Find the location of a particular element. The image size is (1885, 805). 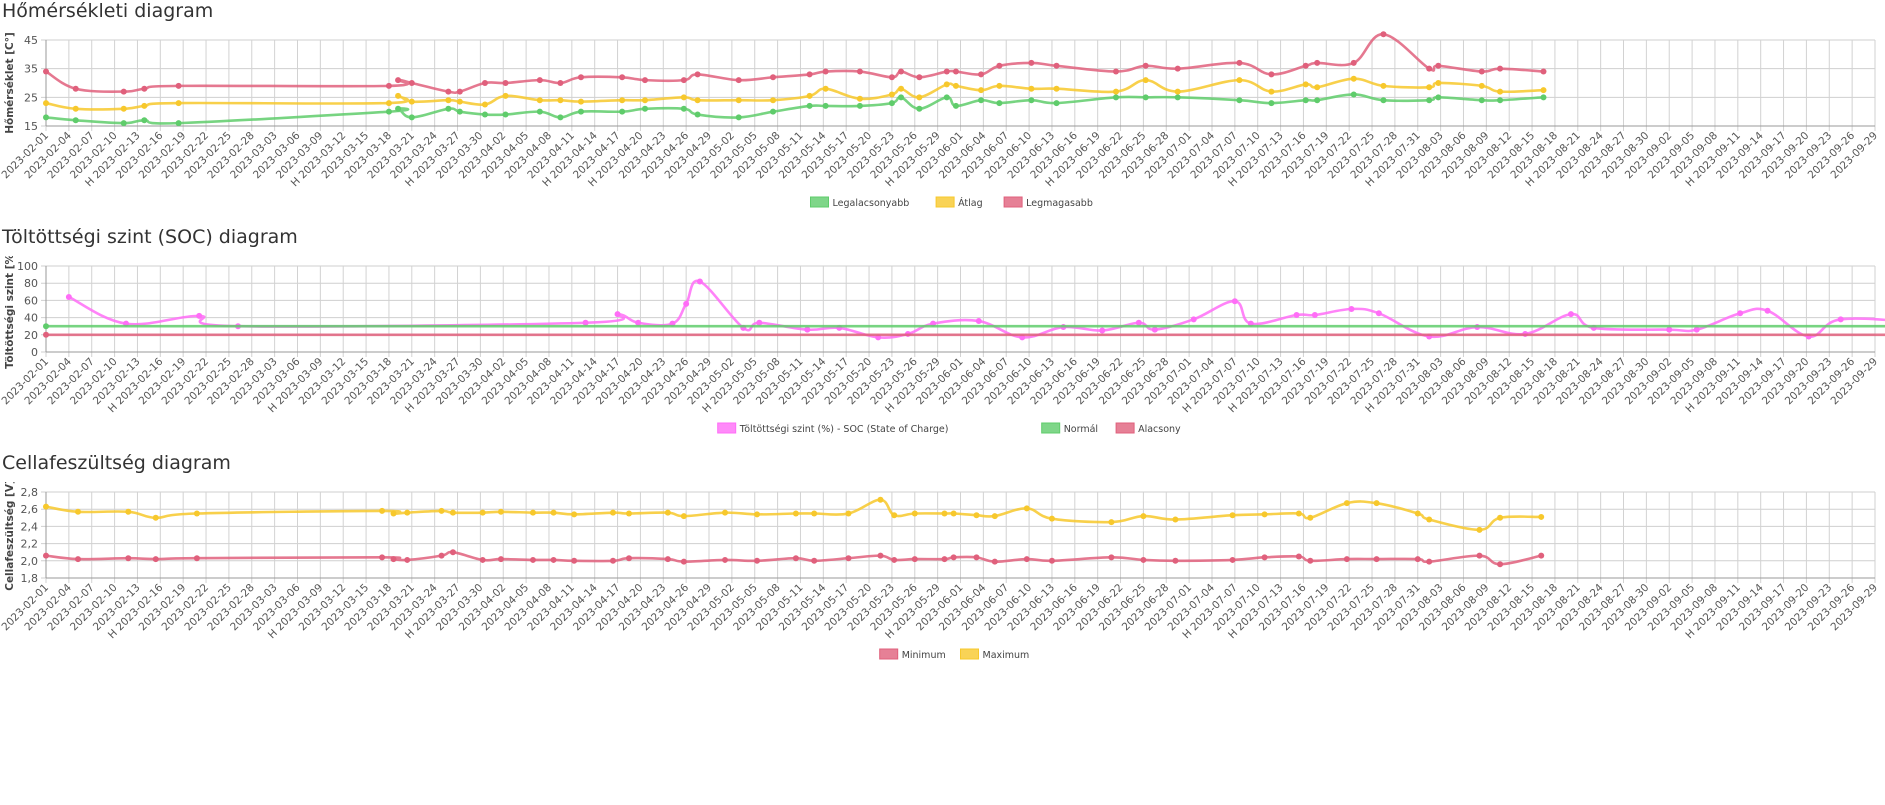

legend-label: Átlag is located at coordinates (970, 203).